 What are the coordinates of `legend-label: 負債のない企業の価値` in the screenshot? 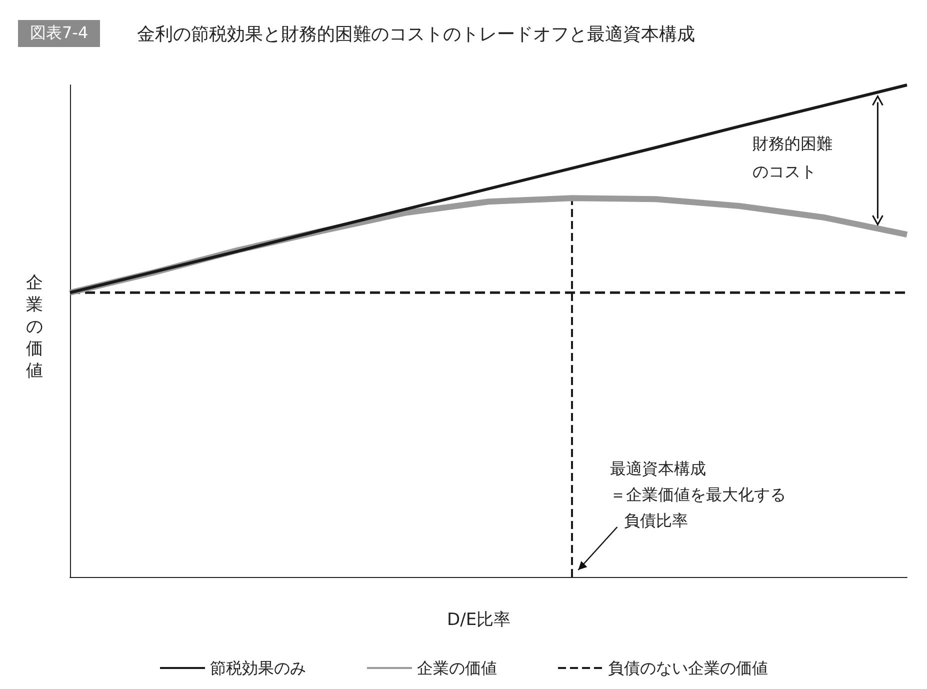 It's located at (688, 668).